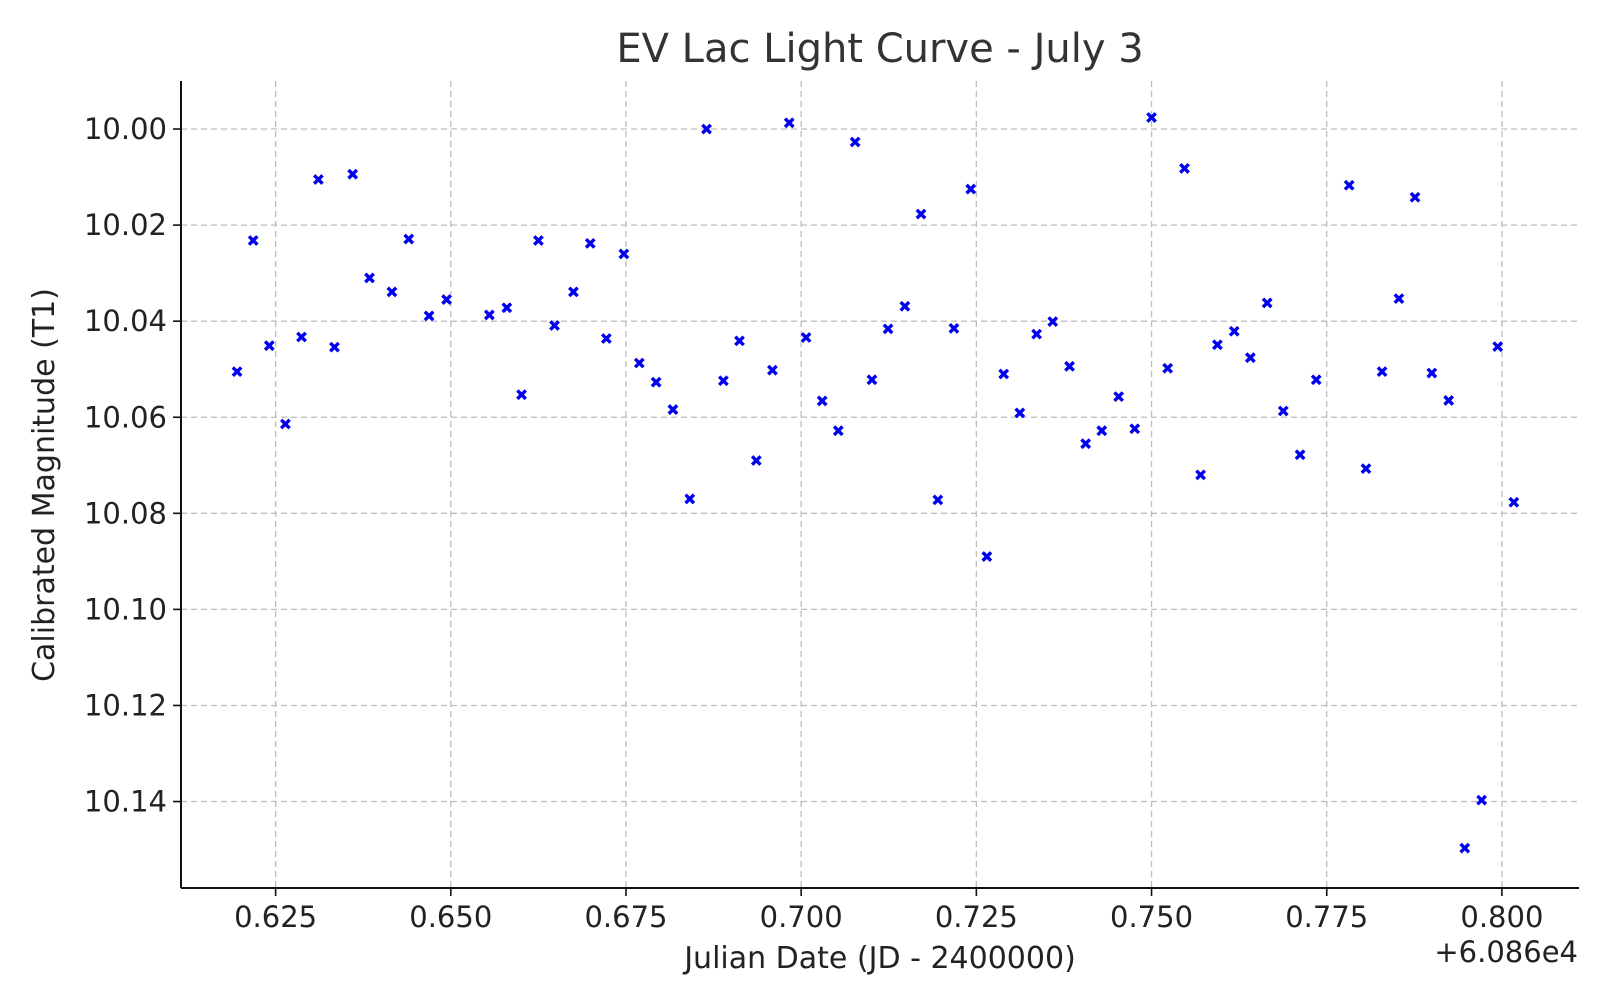 The image size is (1600, 1000). I want to click on y-tick-label: 10.14, so click(125, 802).